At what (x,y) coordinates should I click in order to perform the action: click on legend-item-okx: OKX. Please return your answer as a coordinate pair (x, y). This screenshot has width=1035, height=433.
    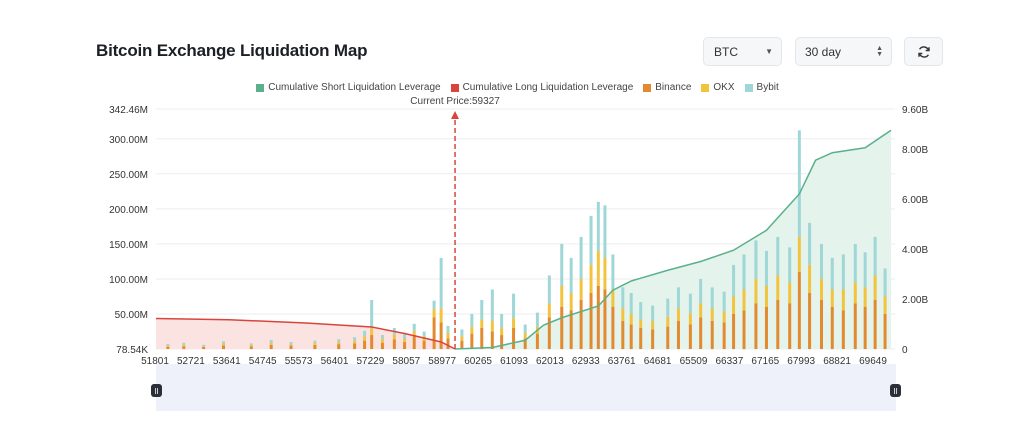
    Looking at the image, I should click on (718, 87).